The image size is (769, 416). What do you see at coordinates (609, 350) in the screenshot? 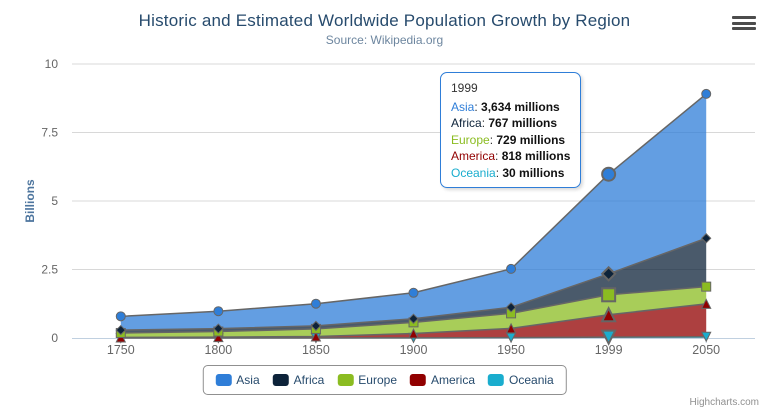
I see `x-axis-label: 1999` at bounding box center [609, 350].